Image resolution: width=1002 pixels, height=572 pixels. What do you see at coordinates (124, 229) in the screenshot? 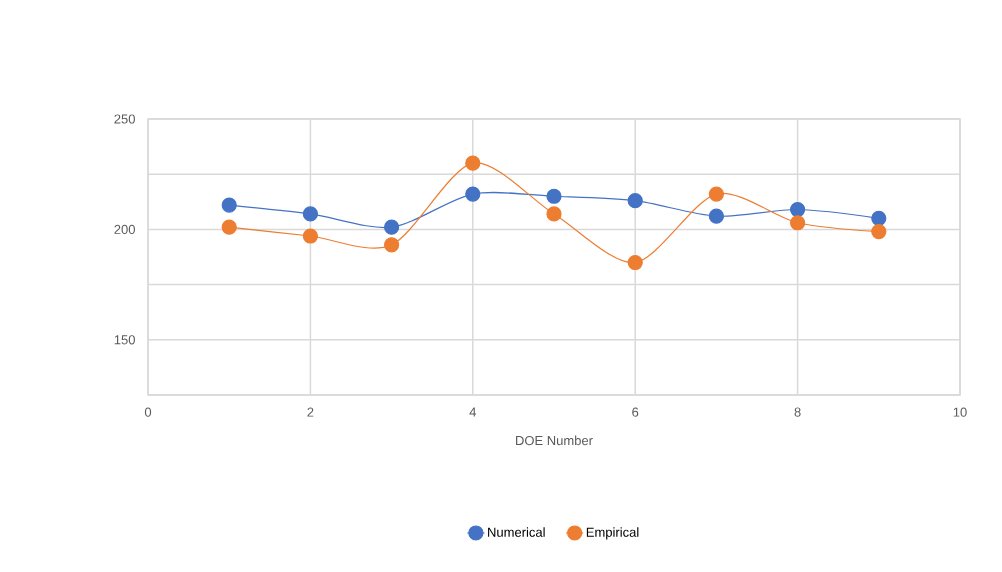
I see `y-tick-label: 200` at bounding box center [124, 229].